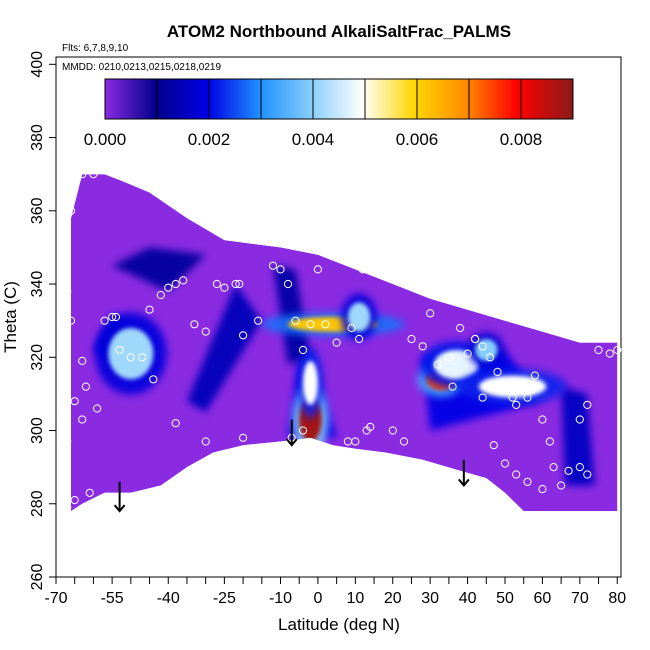  What do you see at coordinates (37, 284) in the screenshot?
I see `y-tick-label: 340` at bounding box center [37, 284].